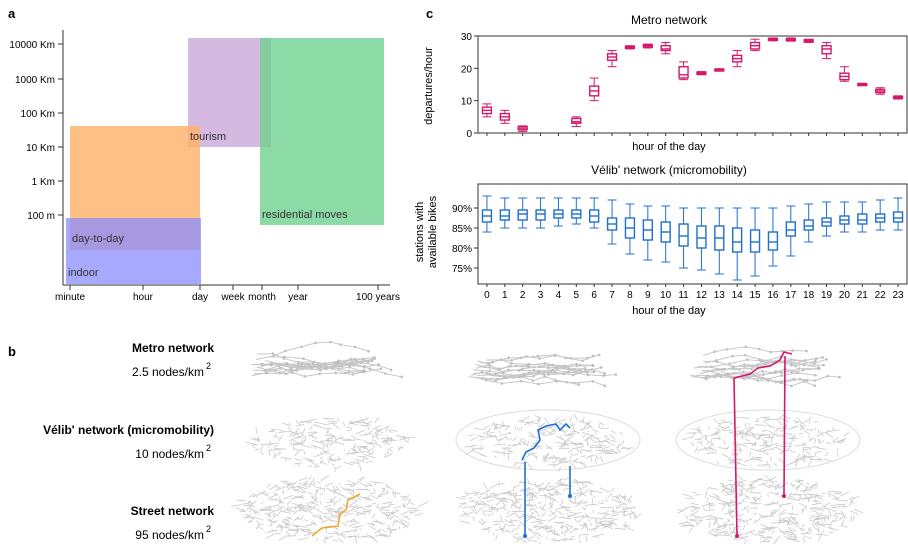 Image resolution: width=908 pixels, height=544 pixels. I want to click on axis-a-y-tick-label: 1000 Km, so click(35, 80).